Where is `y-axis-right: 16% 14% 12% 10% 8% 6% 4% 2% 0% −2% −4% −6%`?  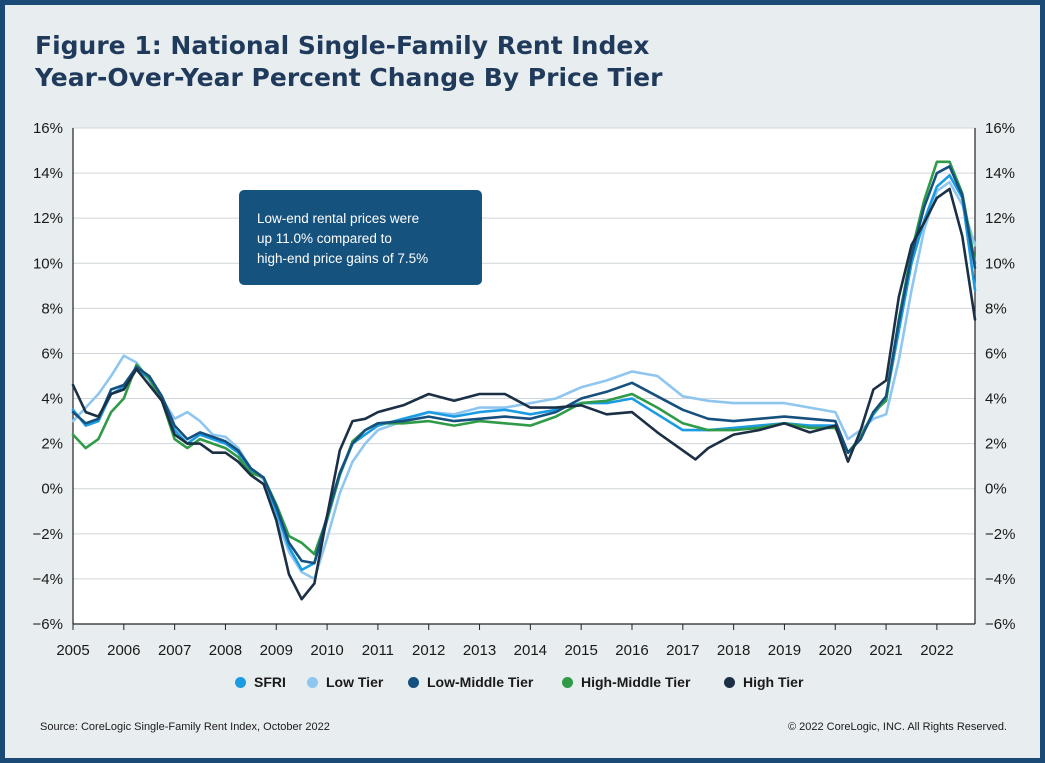
y-axis-right: 16% 14% 12% 10% 8% 6% 4% 2% 0% −2% −4% −6% is located at coordinates (1000, 376).